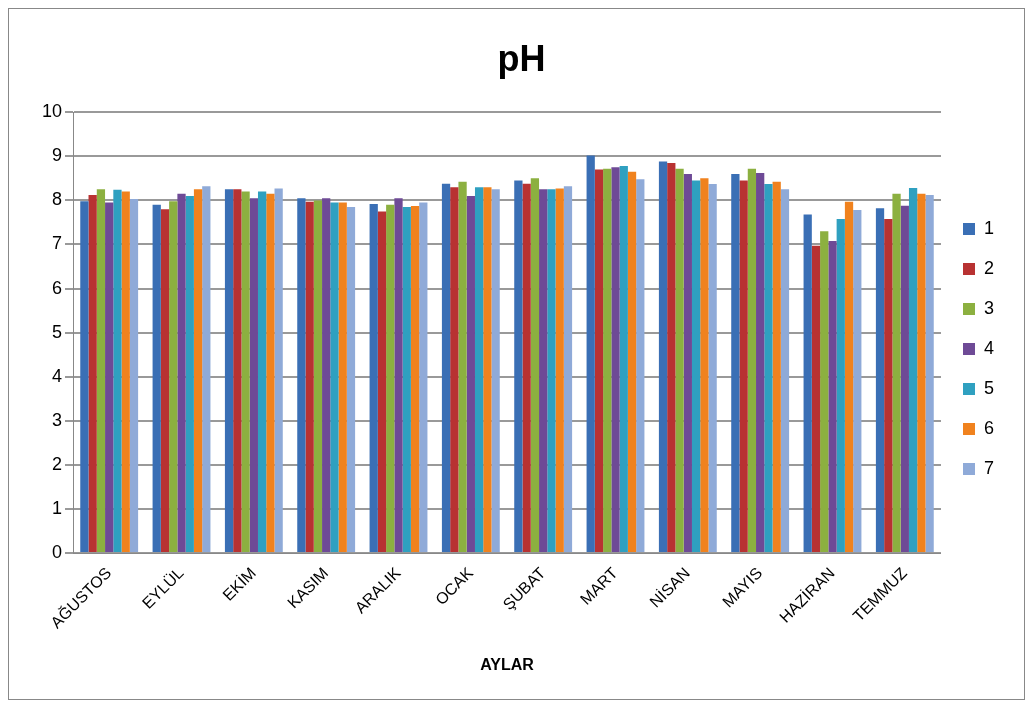  Describe the element at coordinates (988, 267) in the screenshot. I see `legend-label: 2` at that location.